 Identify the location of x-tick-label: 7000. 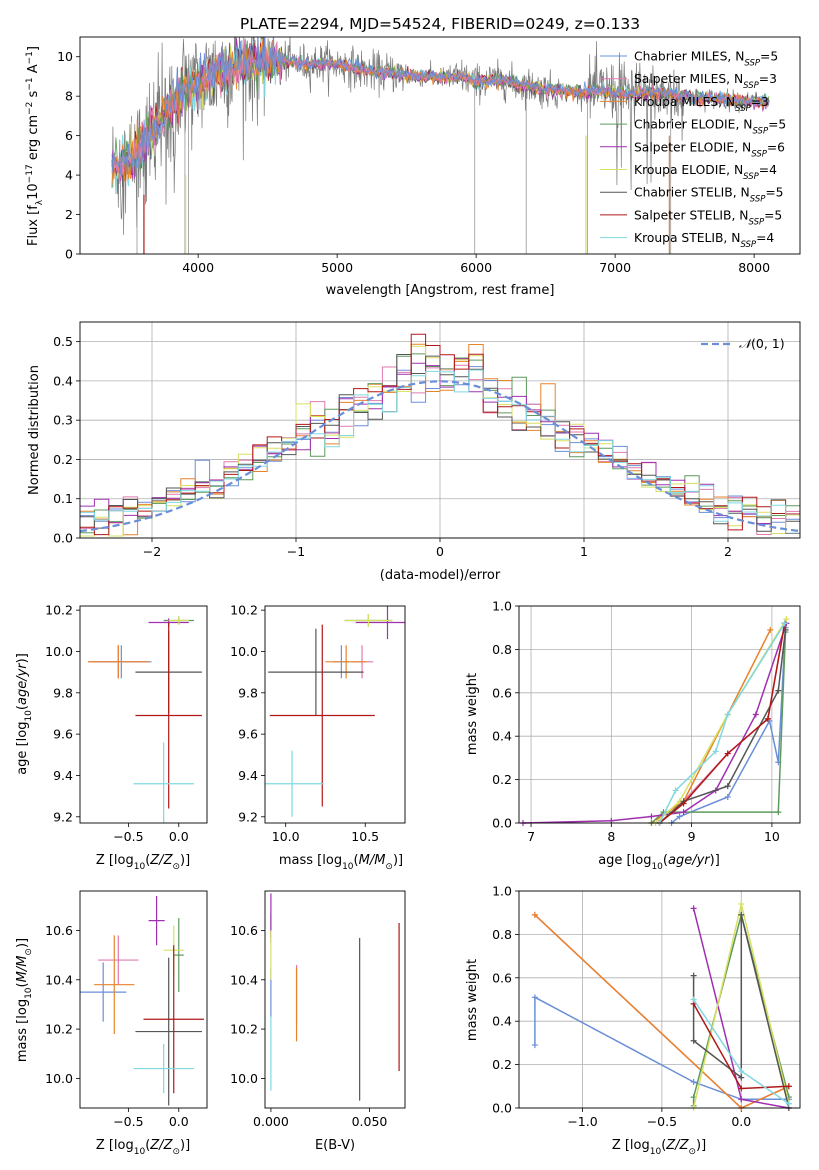
(615, 267).